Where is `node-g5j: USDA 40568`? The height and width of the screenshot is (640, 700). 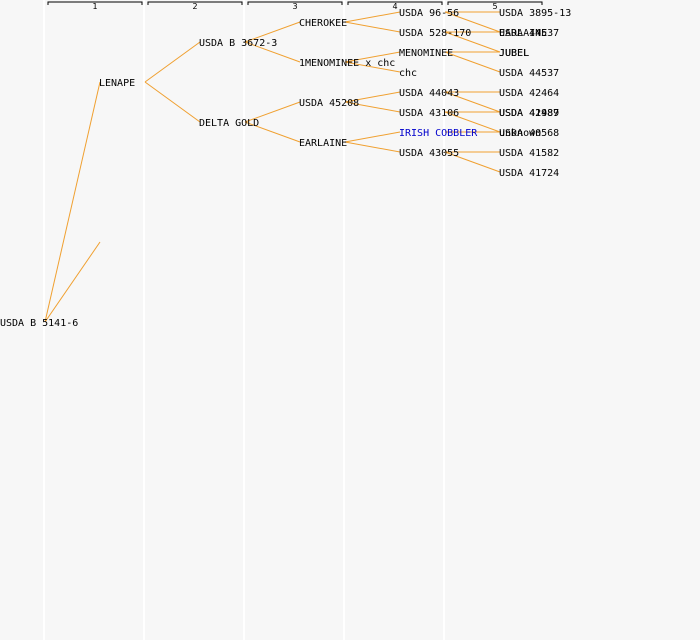 node-g5j: USDA 40568 is located at coordinates (529, 133).